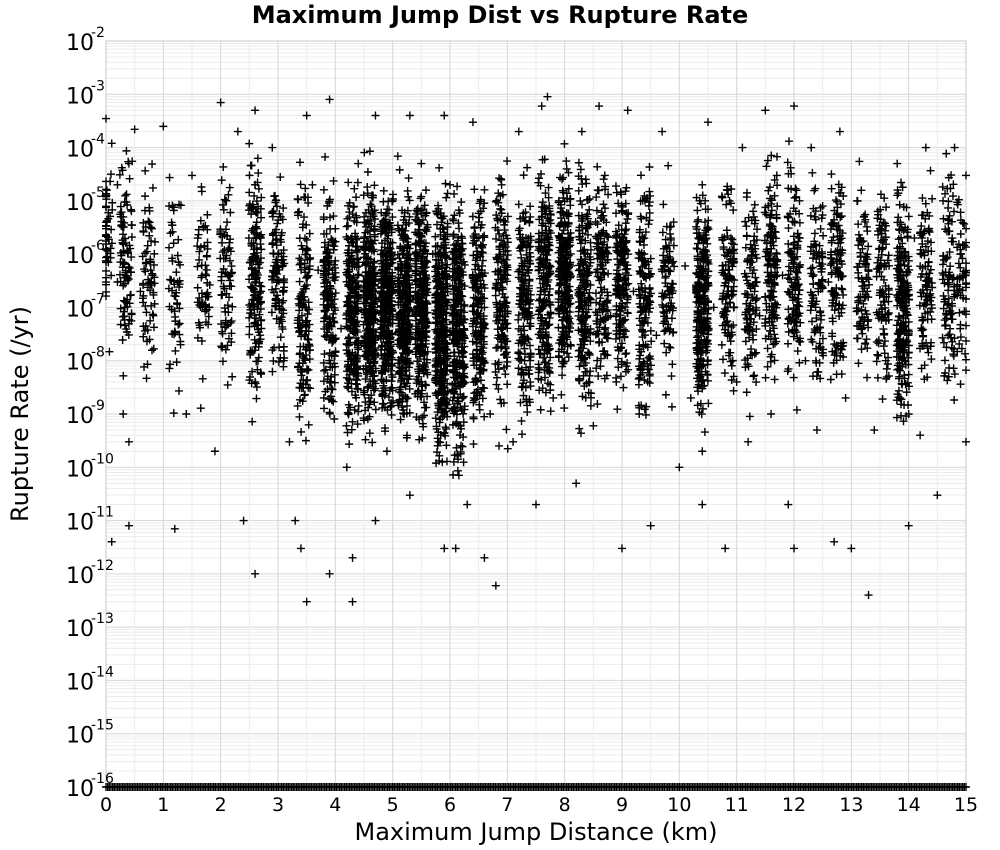  What do you see at coordinates (98, 86) in the screenshot?
I see `y-tick-exponent: -3` at bounding box center [98, 86].